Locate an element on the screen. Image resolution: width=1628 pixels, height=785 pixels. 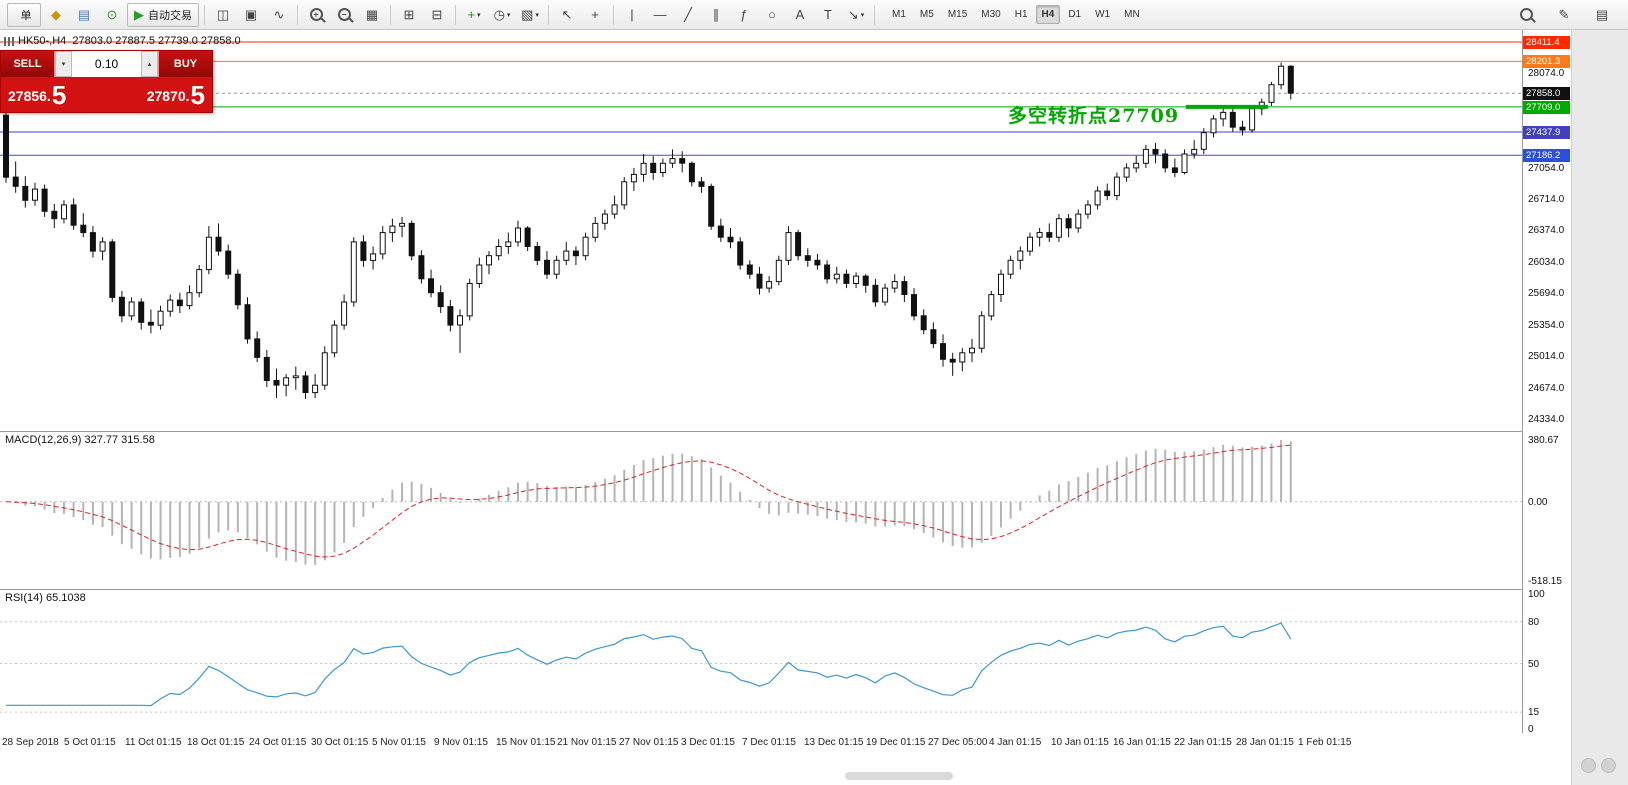
price-level-badge: 28411.4 is located at coordinates (1546, 42).